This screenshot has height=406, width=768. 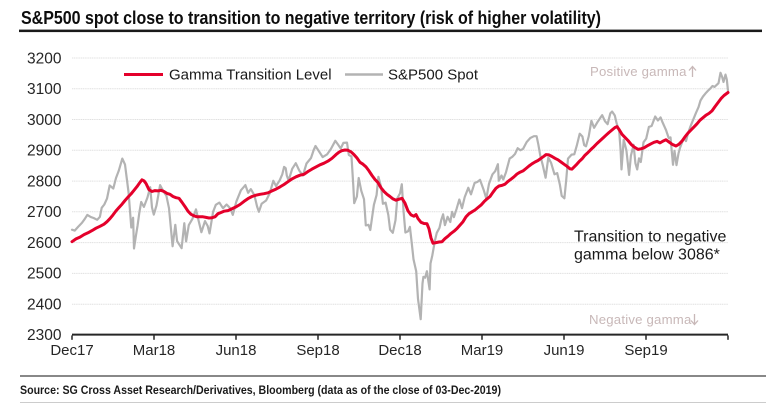 What do you see at coordinates (650, 237) in the screenshot?
I see `svg-text: Transition to negative` at bounding box center [650, 237].